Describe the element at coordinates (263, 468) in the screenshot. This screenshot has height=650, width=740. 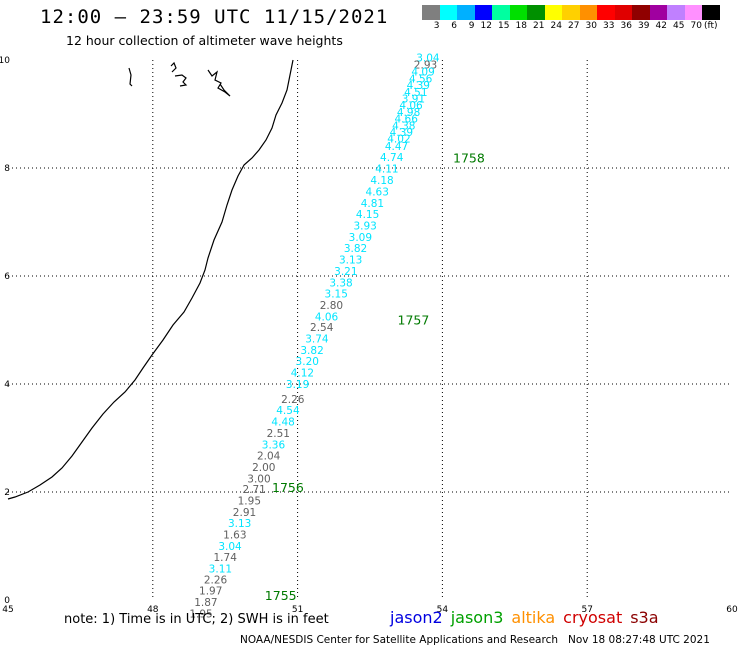
I see `swh-value: 2.00` at that location.